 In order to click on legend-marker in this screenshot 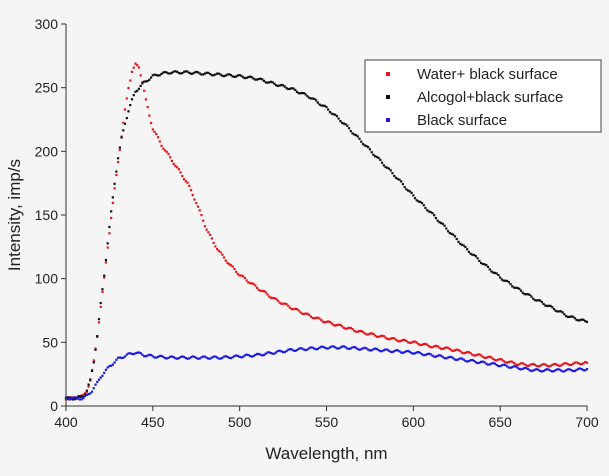, I will do `click(388, 97)`.